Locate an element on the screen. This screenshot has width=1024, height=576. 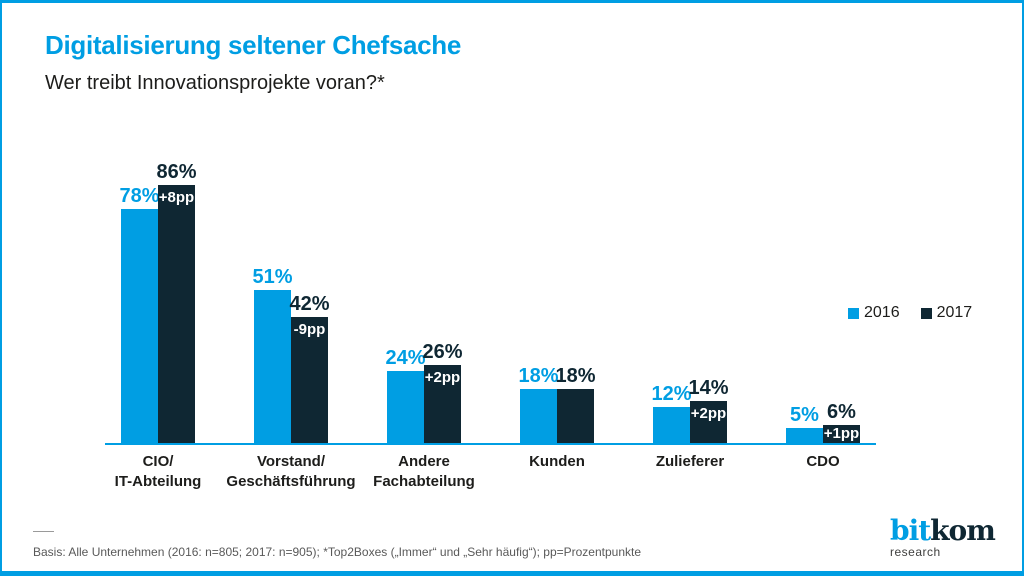
legend-label-2016: 2016 is located at coordinates (882, 312).